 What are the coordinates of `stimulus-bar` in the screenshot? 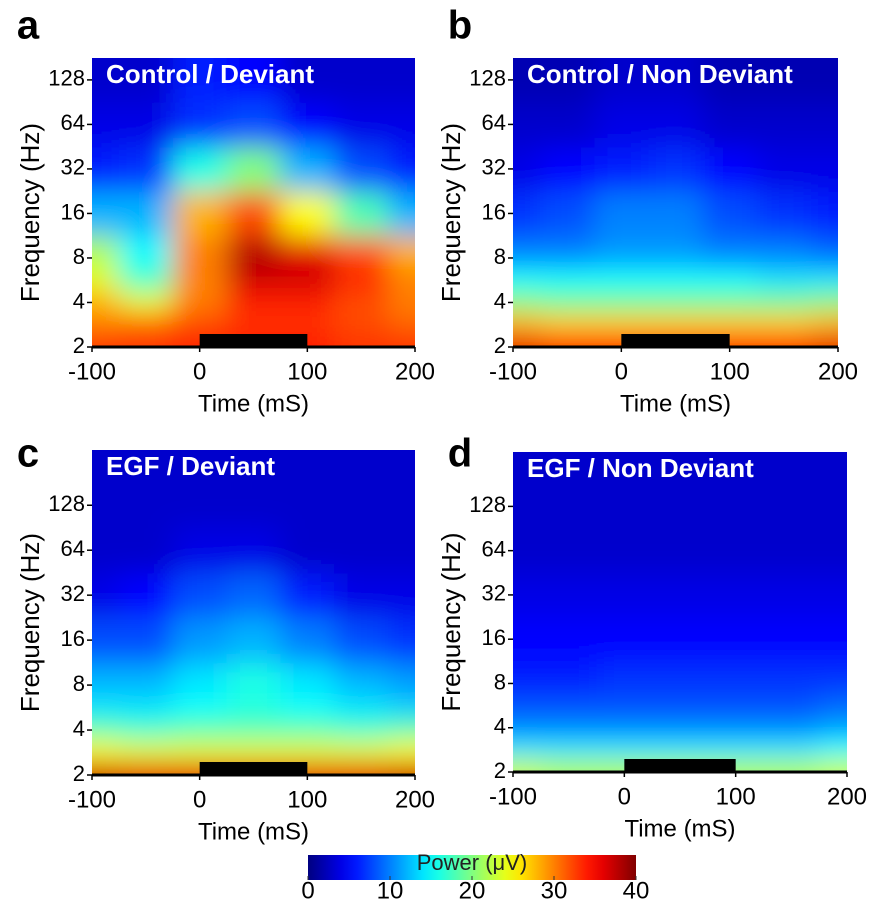 It's located at (675, 340).